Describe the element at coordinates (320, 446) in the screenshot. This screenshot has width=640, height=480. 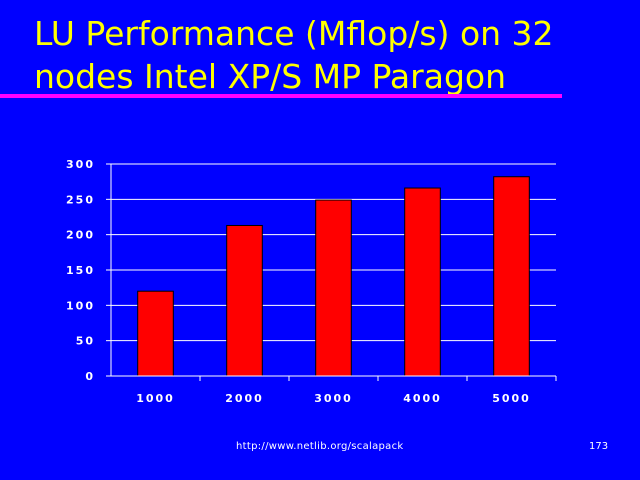
I see `footer-url: http://www.netlib.org/scalapack` at that location.